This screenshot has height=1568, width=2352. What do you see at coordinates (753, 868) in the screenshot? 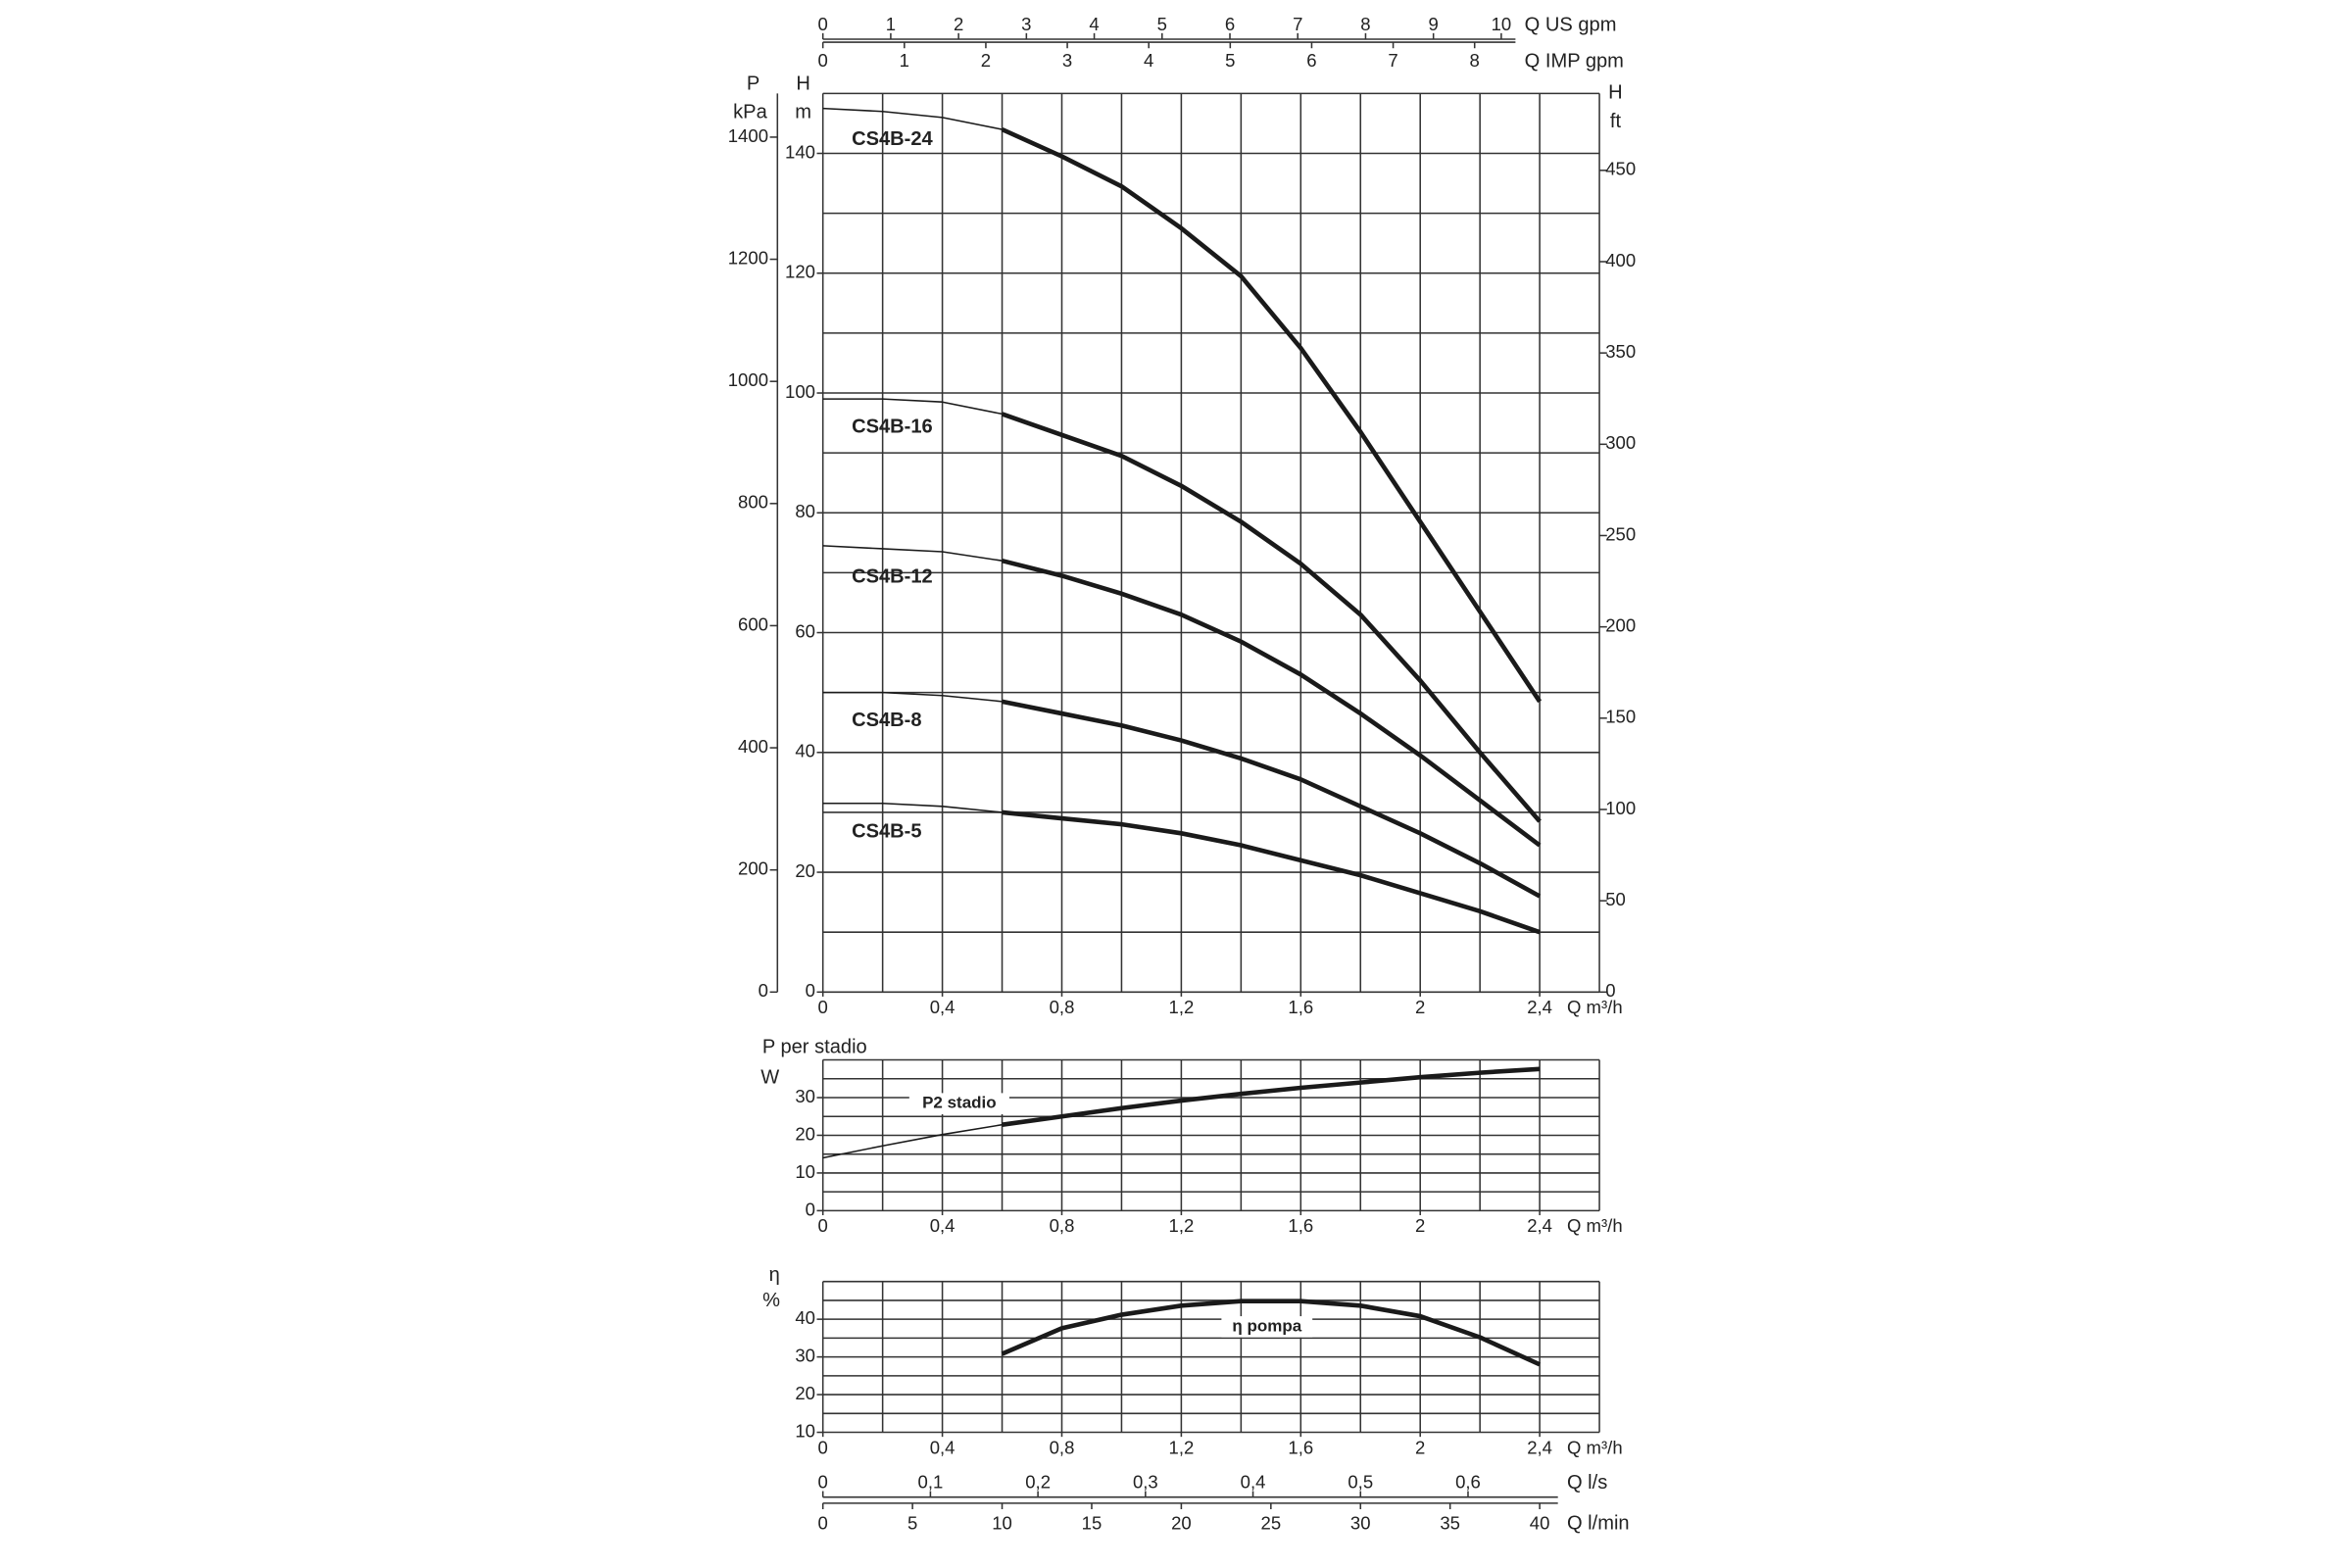
I see `axis-tick-label: 200` at bounding box center [753, 868].